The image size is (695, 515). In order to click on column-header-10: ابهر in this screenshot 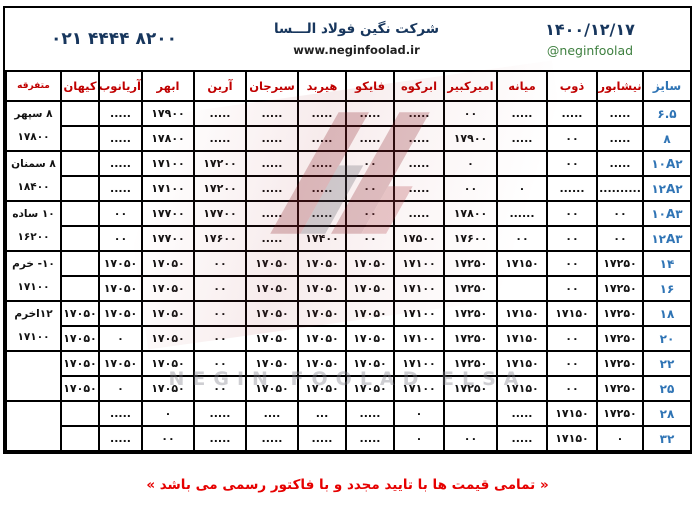, I will do `click(168, 86)`.